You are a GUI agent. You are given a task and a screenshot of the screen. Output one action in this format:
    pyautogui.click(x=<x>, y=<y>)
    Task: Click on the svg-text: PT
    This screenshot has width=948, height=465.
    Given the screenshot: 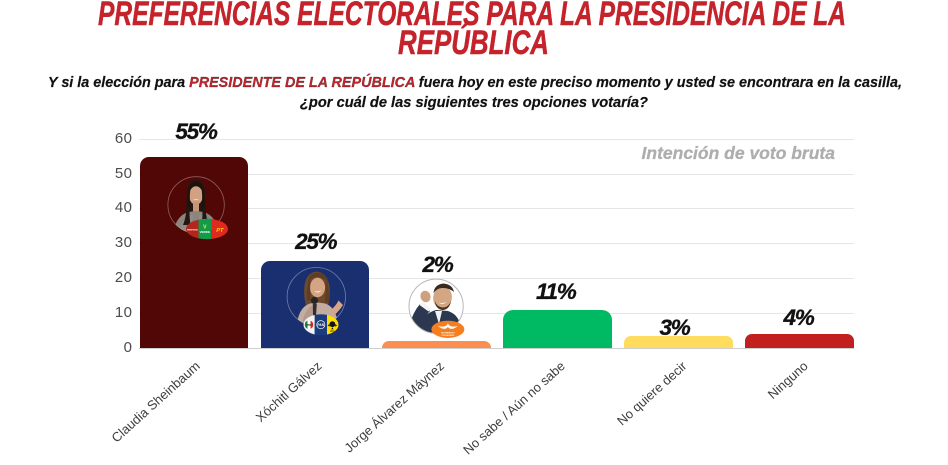 What is the action you would take?
    pyautogui.click(x=220, y=231)
    